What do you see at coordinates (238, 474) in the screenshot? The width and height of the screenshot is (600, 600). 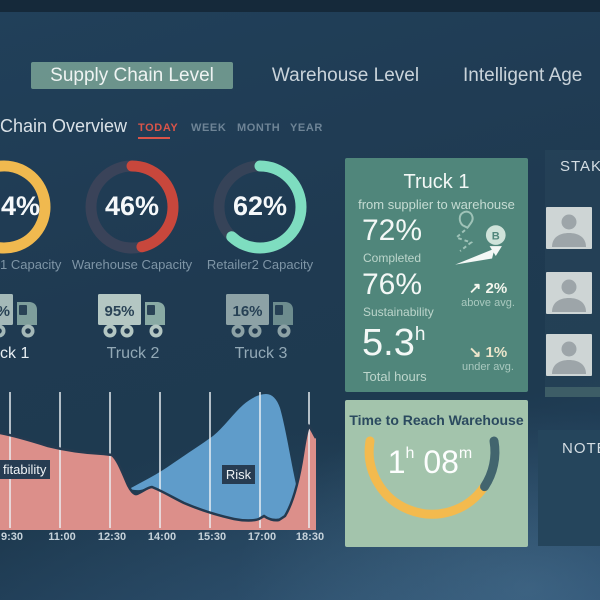 I see `risk-tag: Risk` at bounding box center [238, 474].